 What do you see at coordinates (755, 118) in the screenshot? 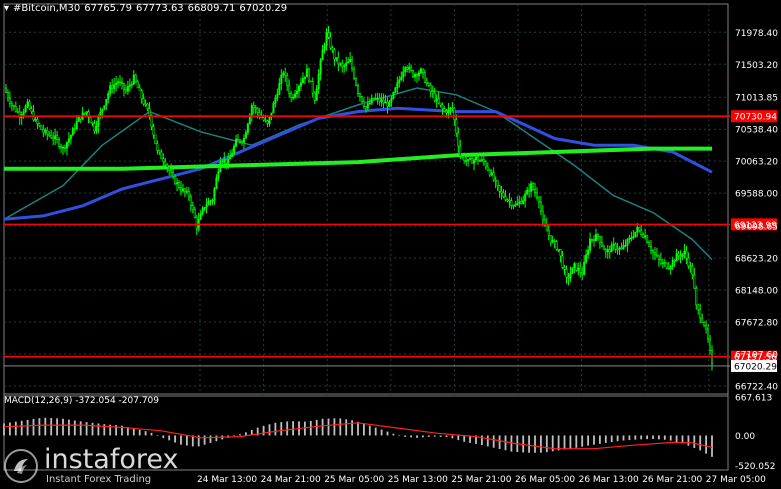
I see `level-price-label: 70730.94` at bounding box center [755, 118].